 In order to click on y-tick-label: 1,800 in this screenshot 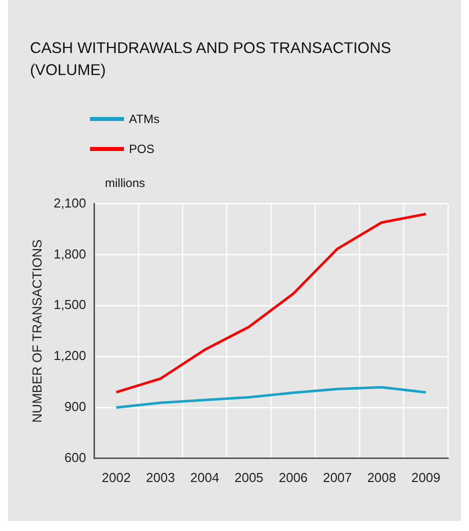, I will do `click(70, 254)`.